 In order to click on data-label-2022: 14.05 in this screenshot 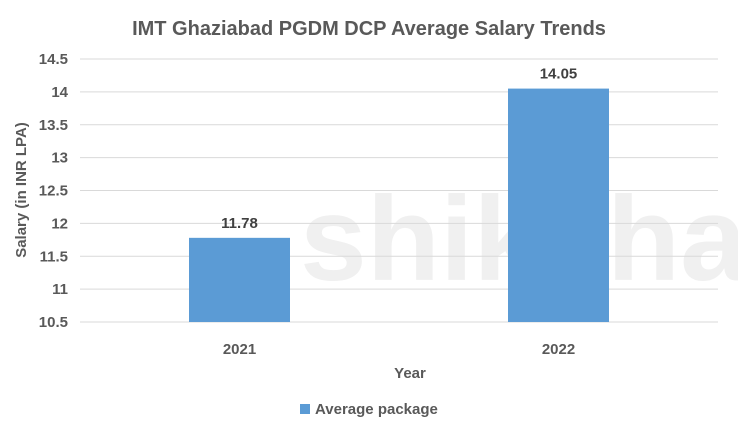, I will do `click(559, 74)`.